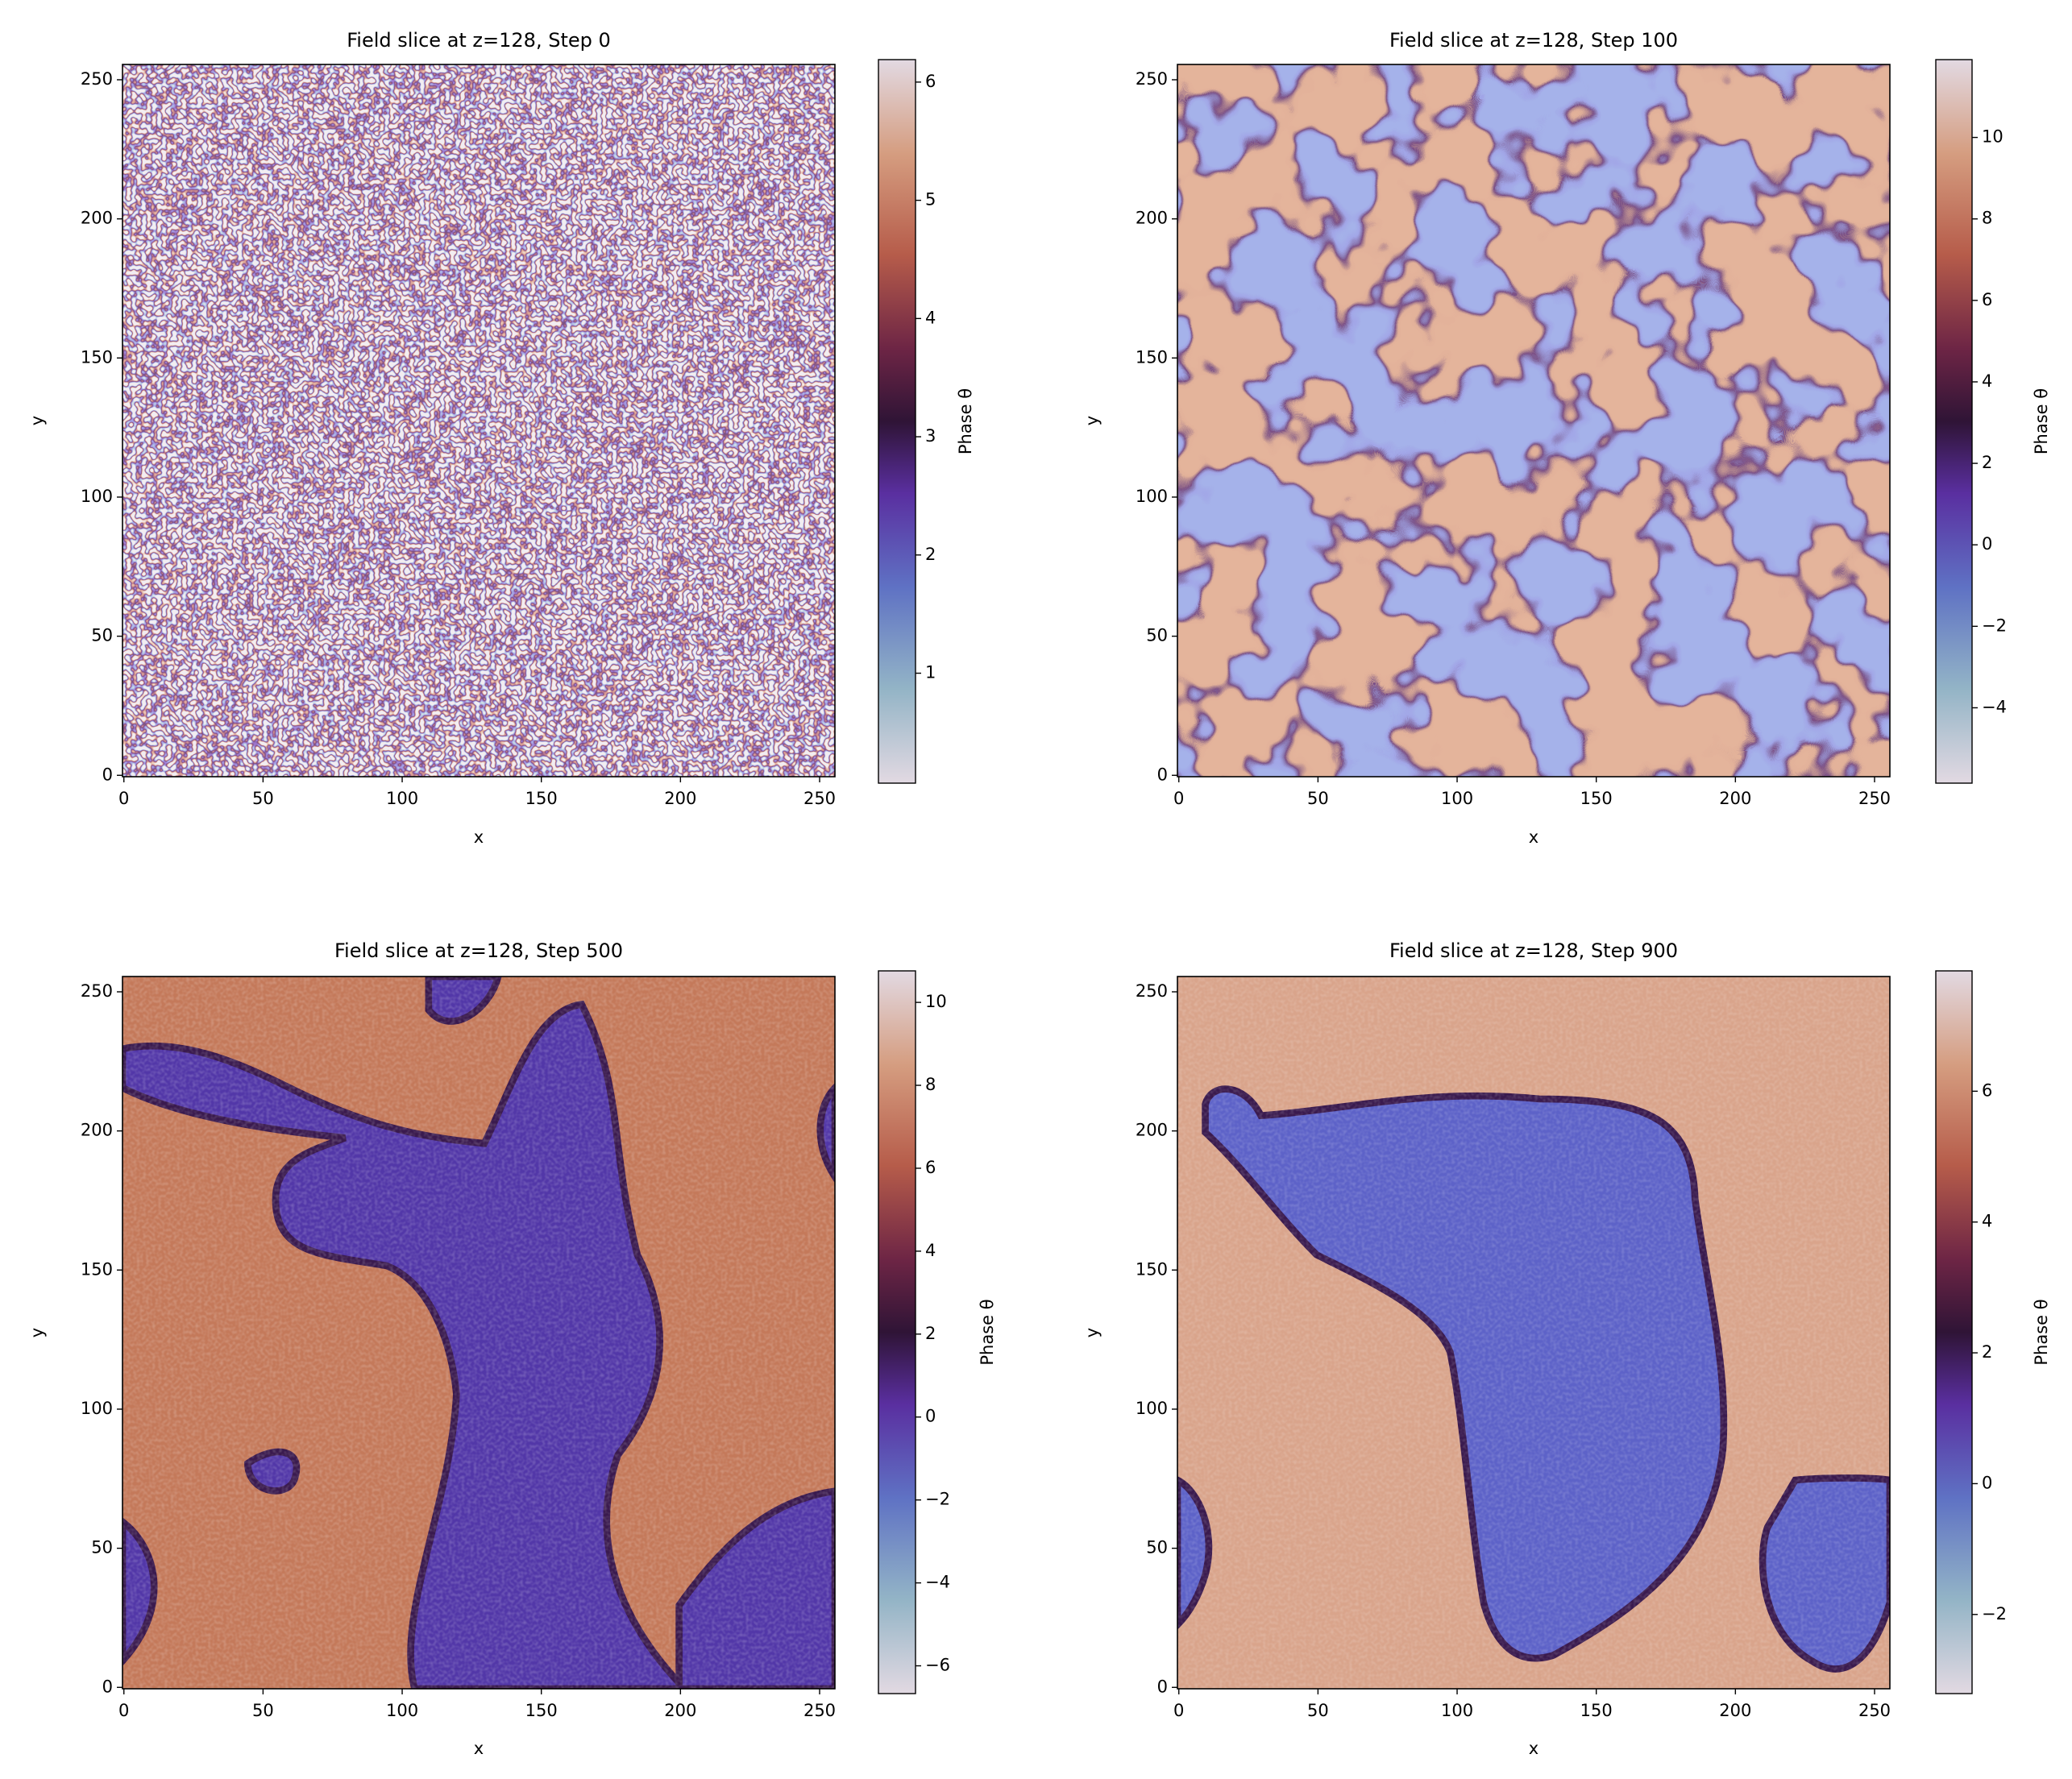 The height and width of the screenshot is (1779, 2072). Describe the element at coordinates (937, 1665) in the screenshot. I see `colorbar-tick-label: −6` at that location.